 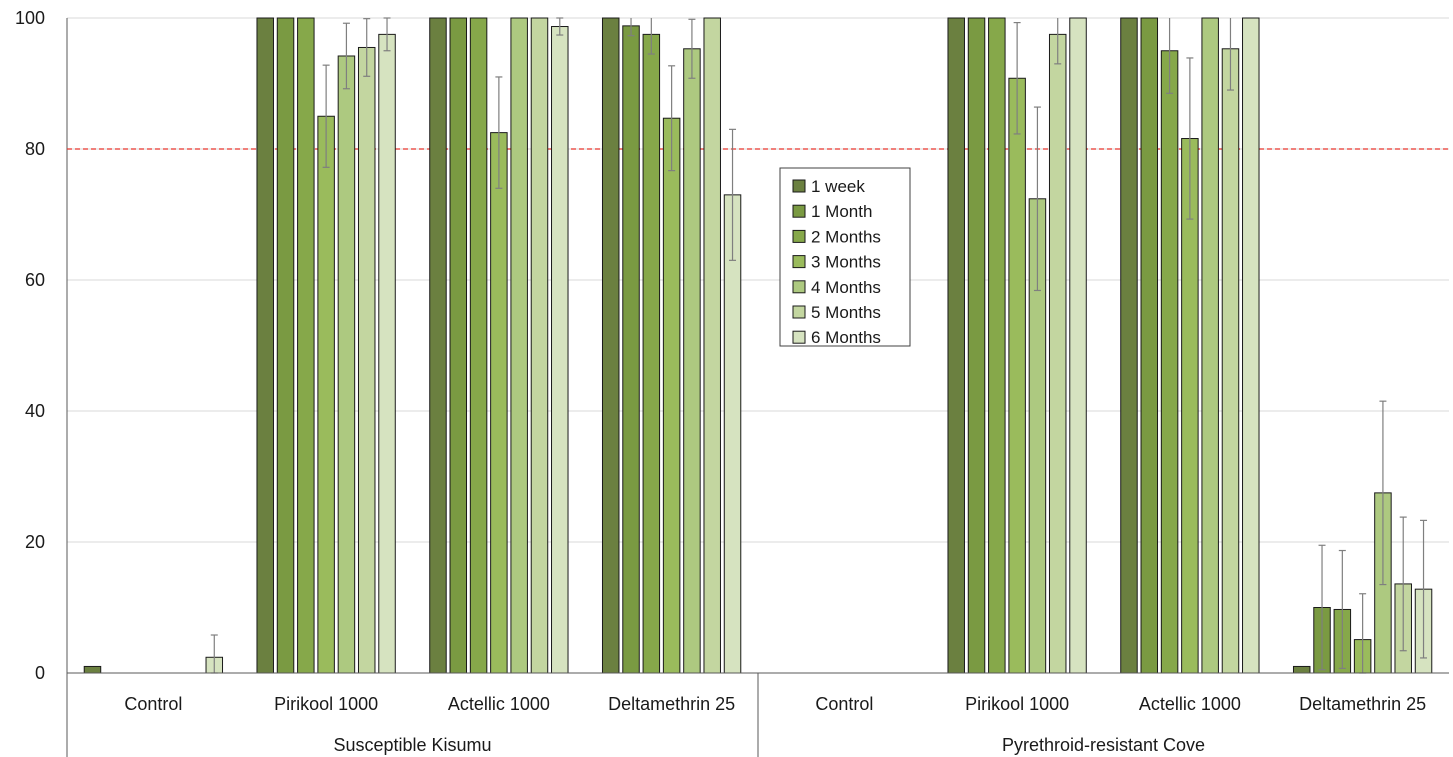 I want to click on legend-entry: 1 Month, so click(x=841, y=211).